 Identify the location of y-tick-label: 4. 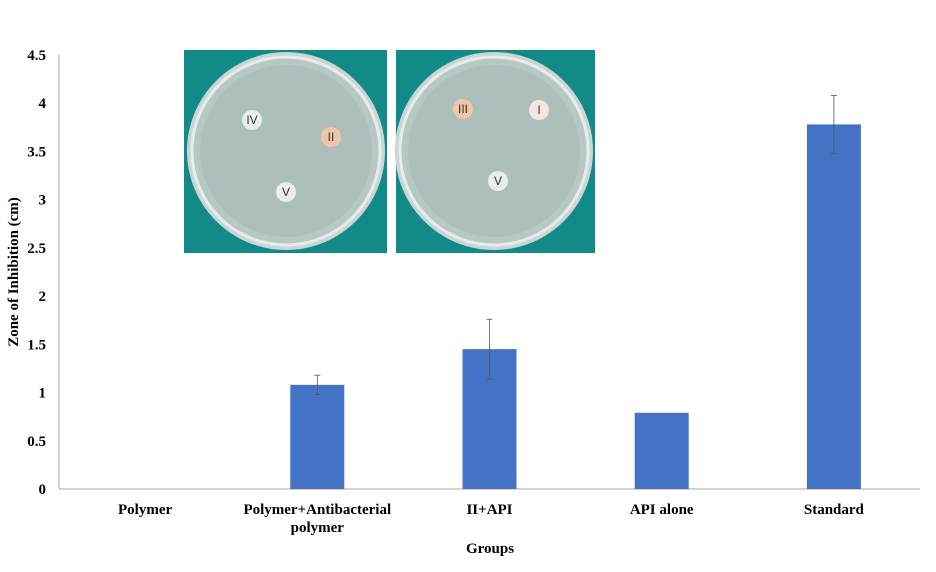
(43, 104).